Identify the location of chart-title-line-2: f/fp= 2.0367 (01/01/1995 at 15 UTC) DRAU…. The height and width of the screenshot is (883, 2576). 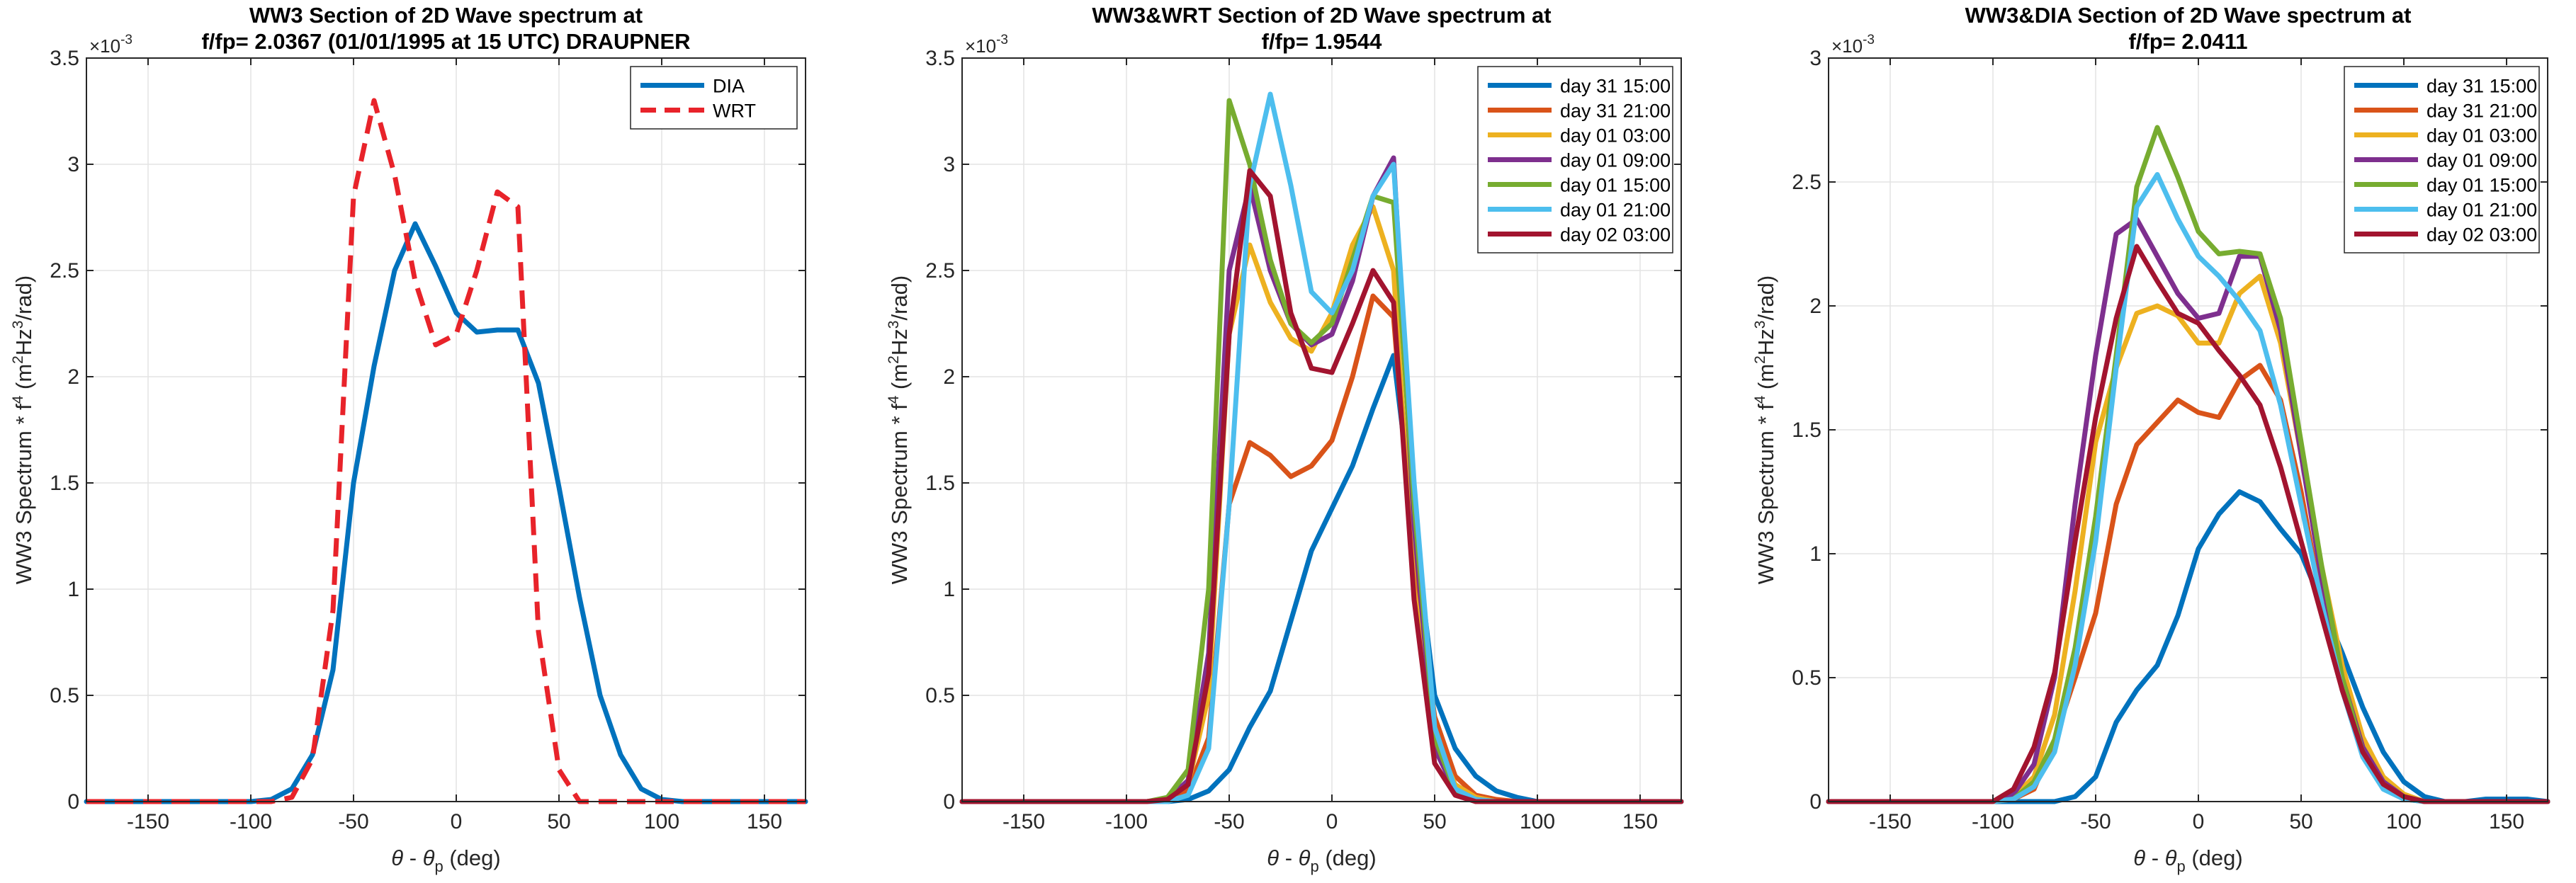
(445, 41).